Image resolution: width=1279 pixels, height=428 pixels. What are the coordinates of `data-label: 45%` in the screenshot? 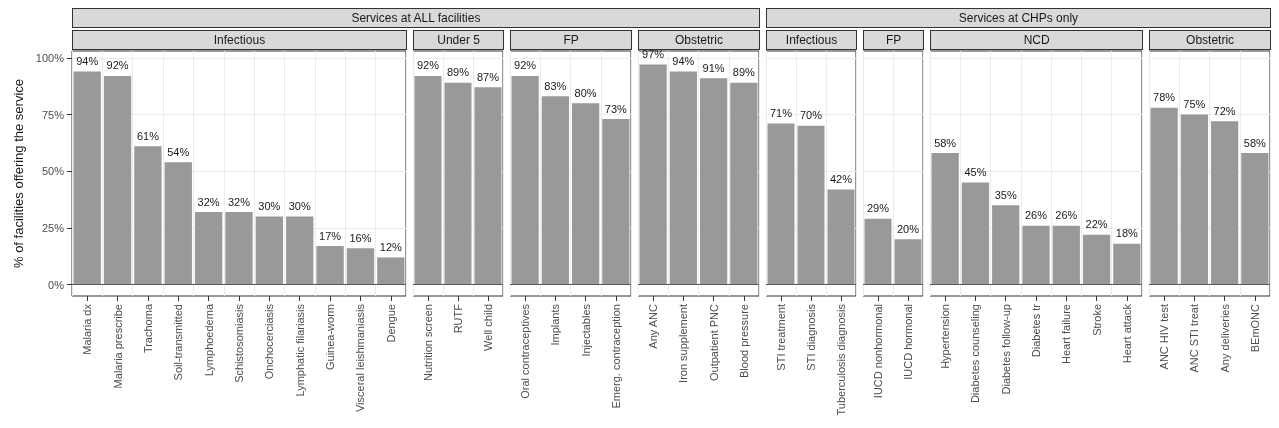 It's located at (975, 172).